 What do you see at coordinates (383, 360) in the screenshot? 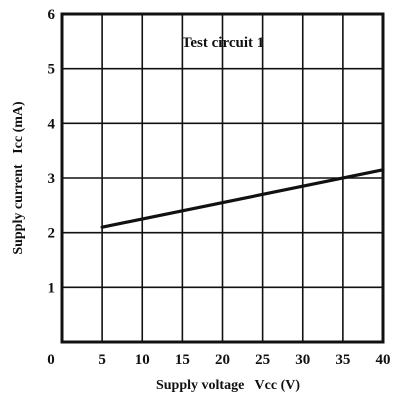
I see `x-tick-label-40: 40` at bounding box center [383, 360].